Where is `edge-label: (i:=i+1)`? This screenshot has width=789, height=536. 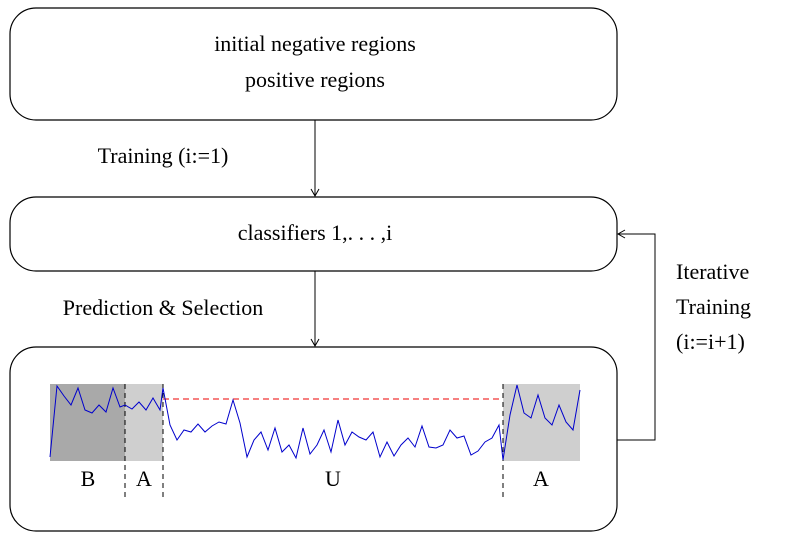
edge-label: (i:=i+1) is located at coordinates (710, 341).